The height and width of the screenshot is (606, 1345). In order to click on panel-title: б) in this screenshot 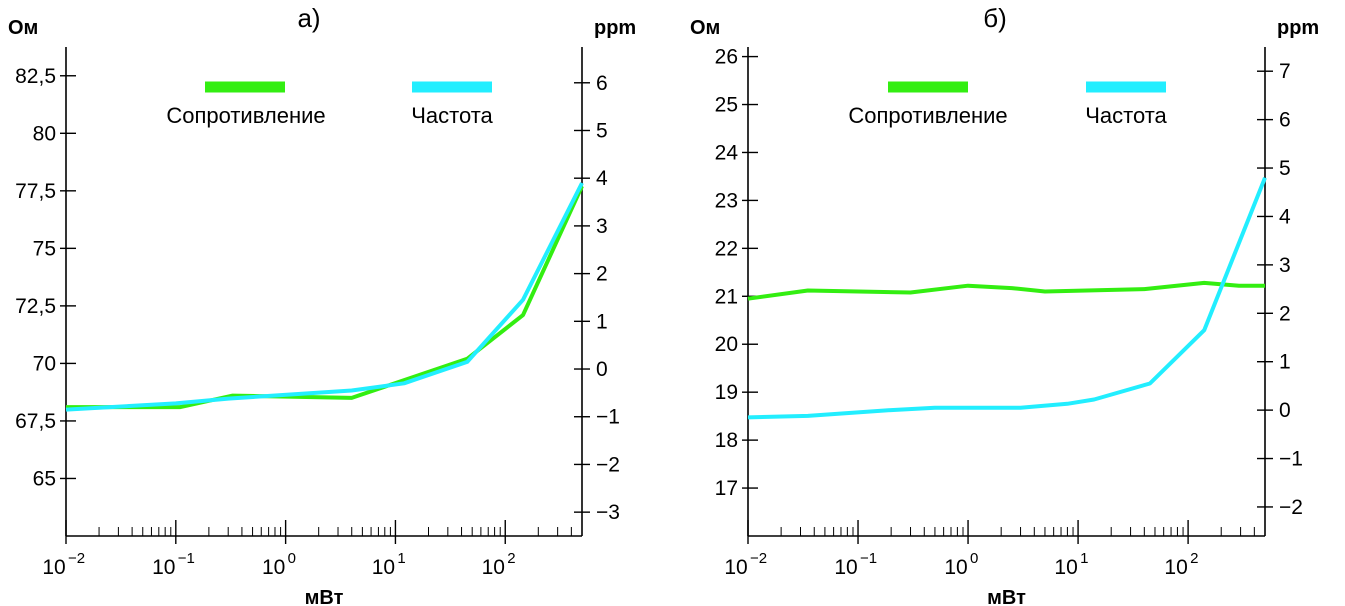, I will do `click(995, 18)`.